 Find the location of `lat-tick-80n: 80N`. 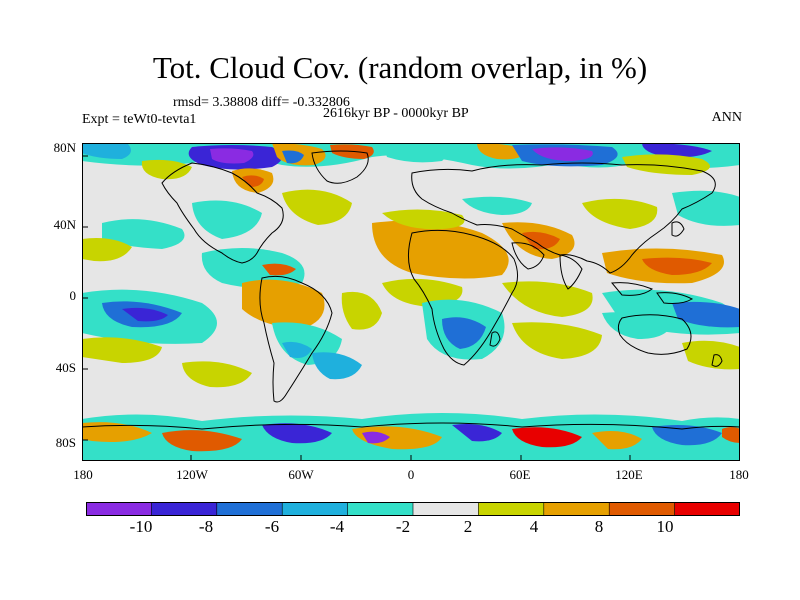

lat-tick-80n: 80N is located at coordinates (64, 147).